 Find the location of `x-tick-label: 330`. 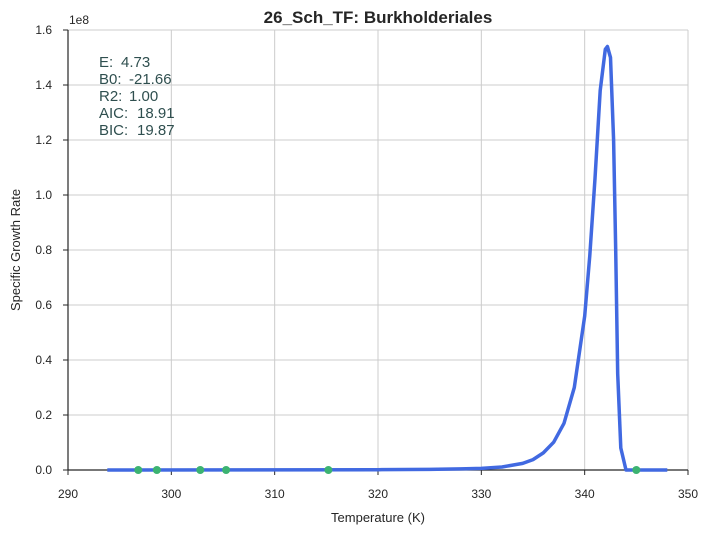

x-tick-label: 330 is located at coordinates (481, 494).